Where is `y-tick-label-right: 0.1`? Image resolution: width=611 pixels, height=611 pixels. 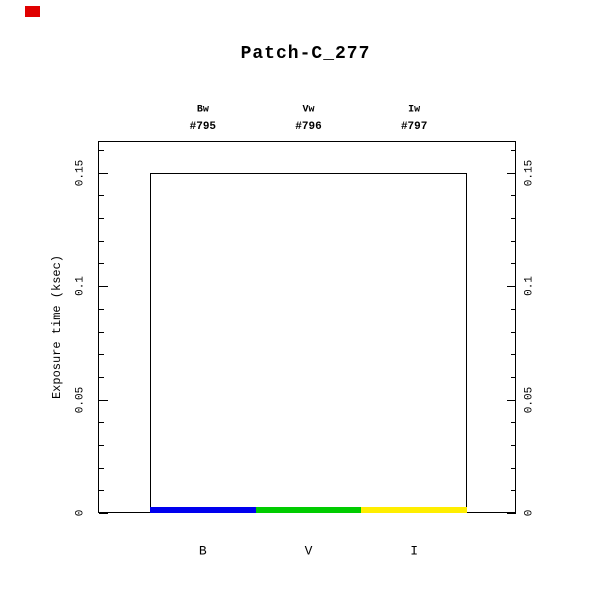
y-tick-label-right: 0.1 is located at coordinates (529, 286).